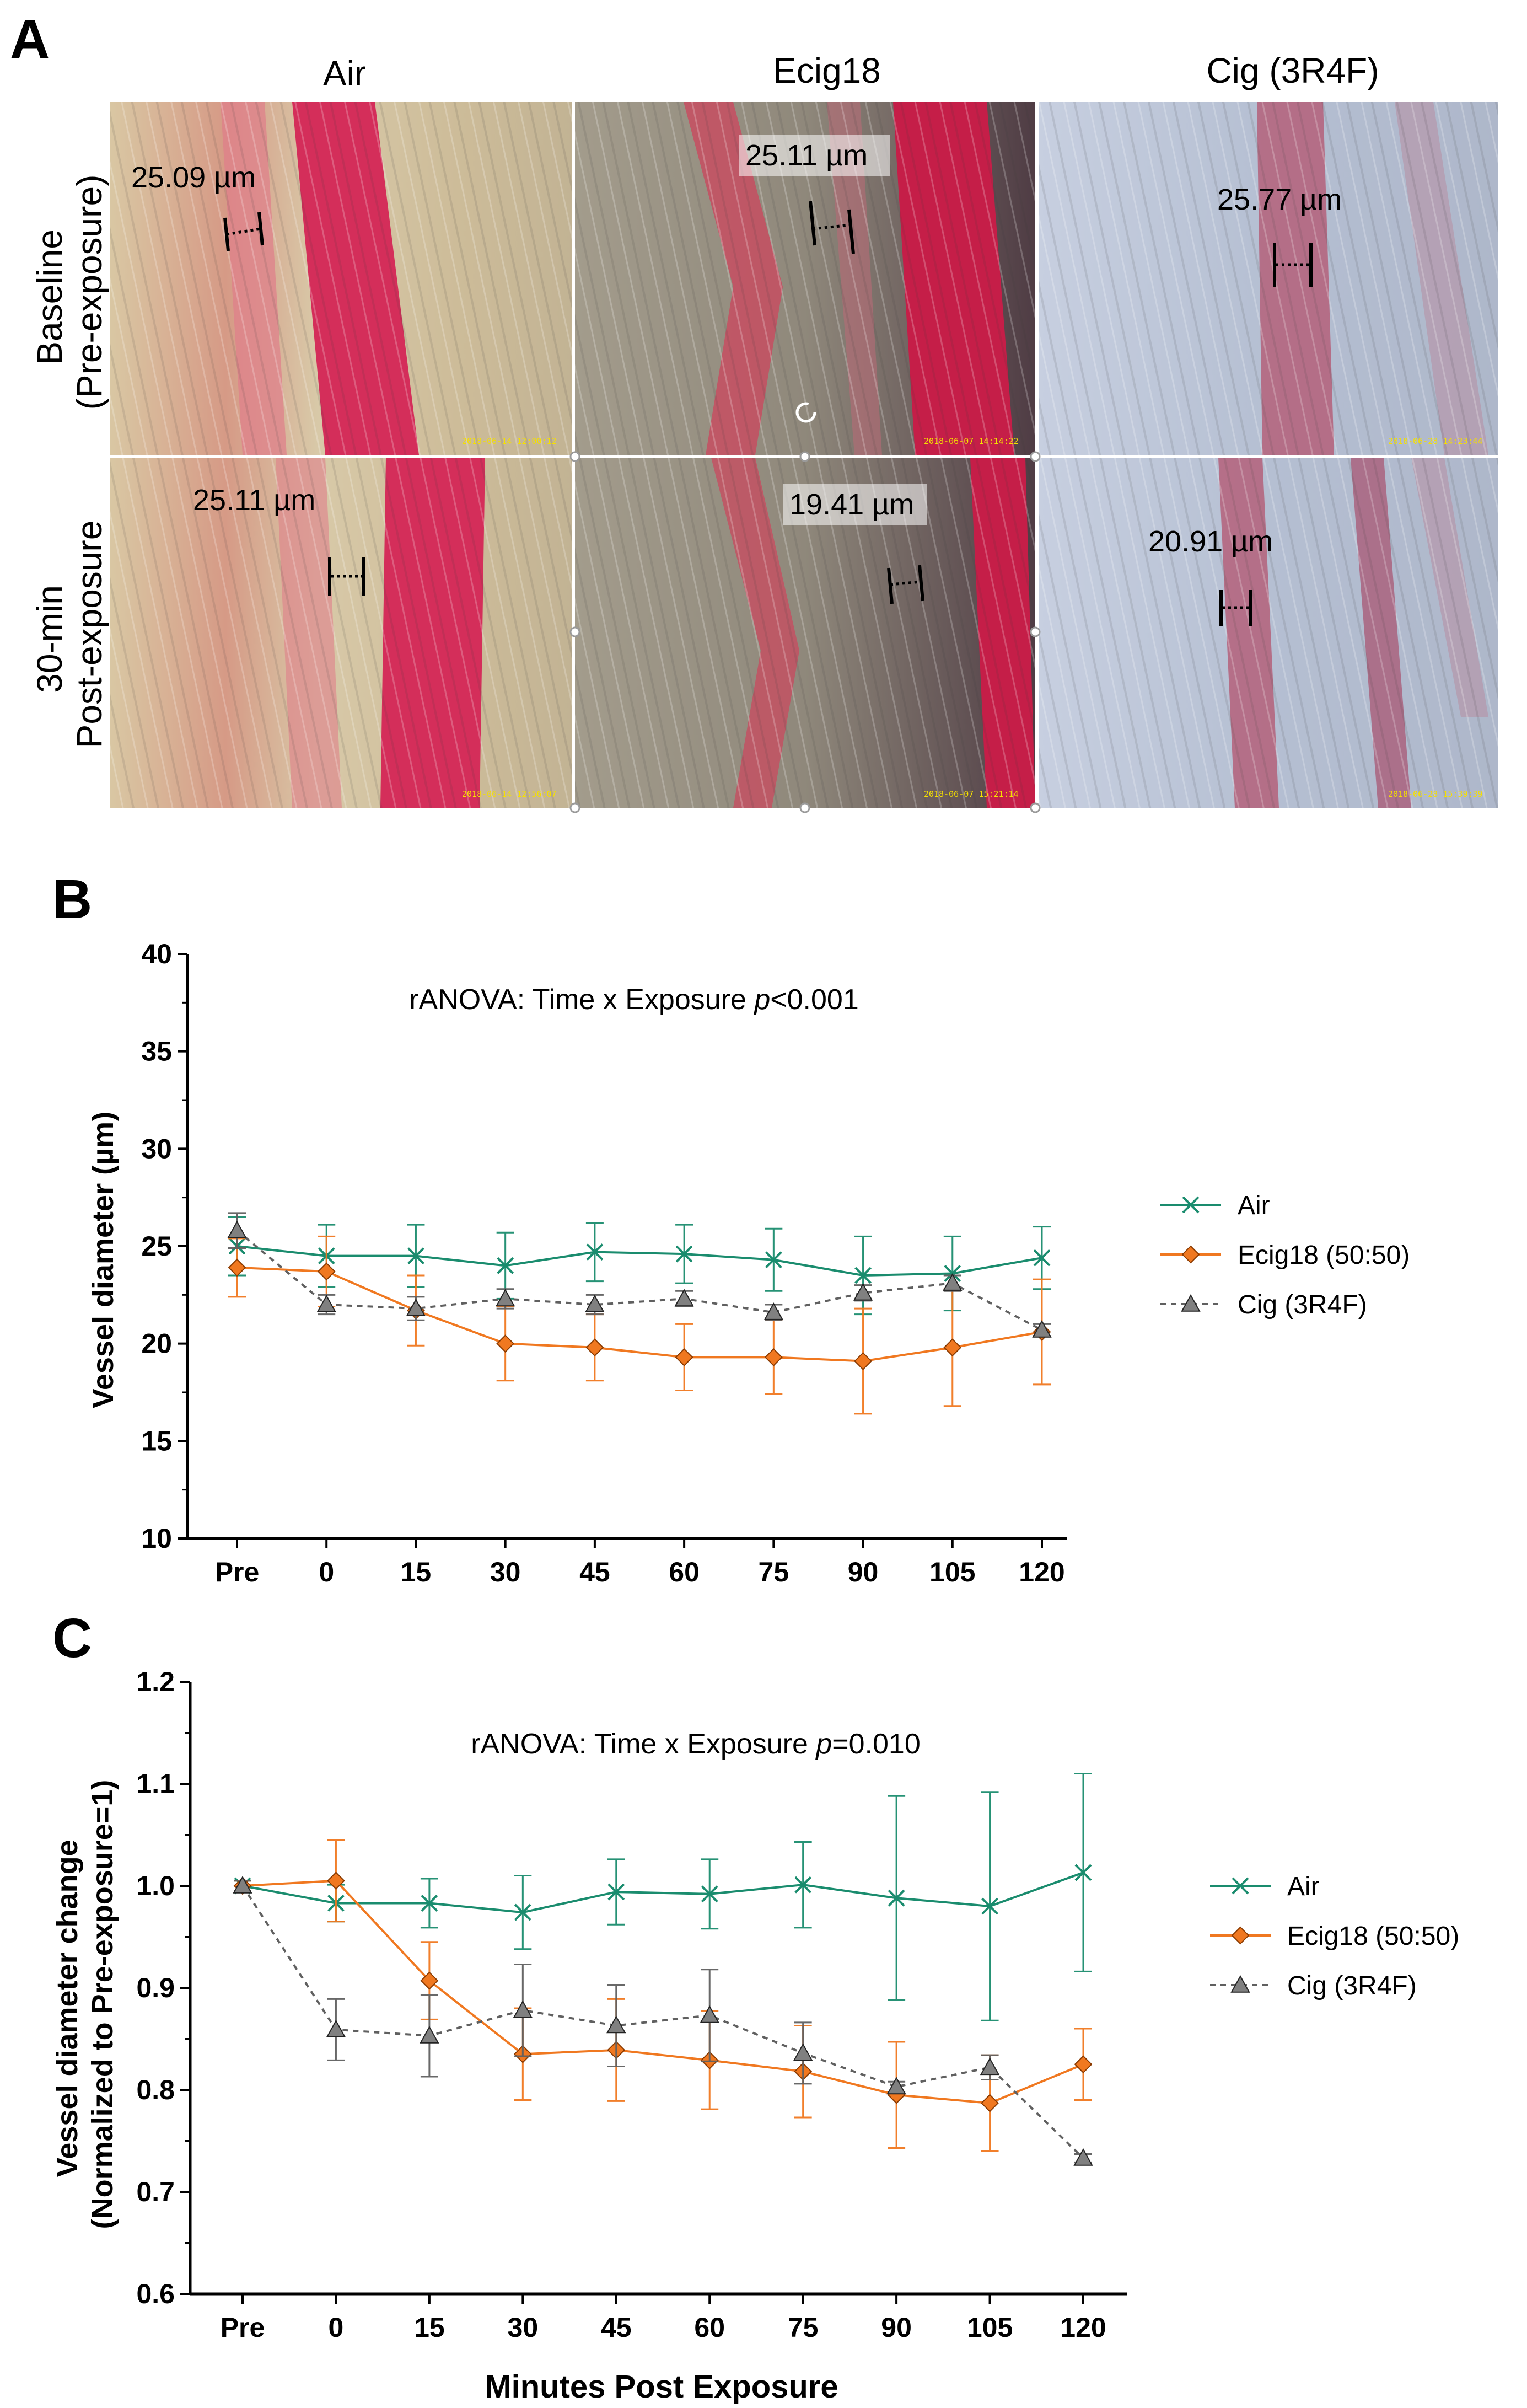  I want to click on panel-c-letter: C, so click(72, 1638).